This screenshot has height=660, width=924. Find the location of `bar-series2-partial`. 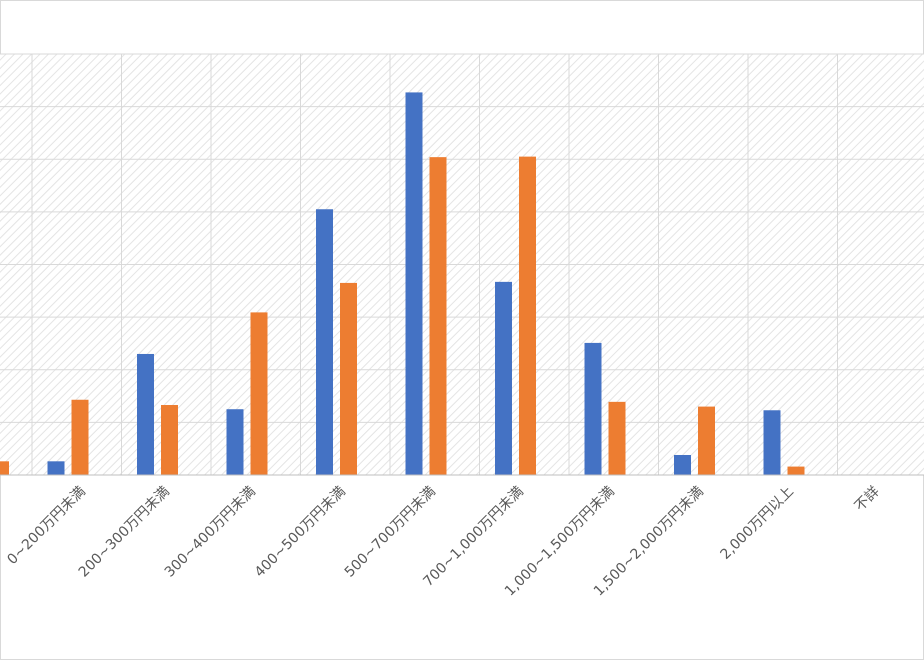

bar-series2-partial is located at coordinates (4, 468).